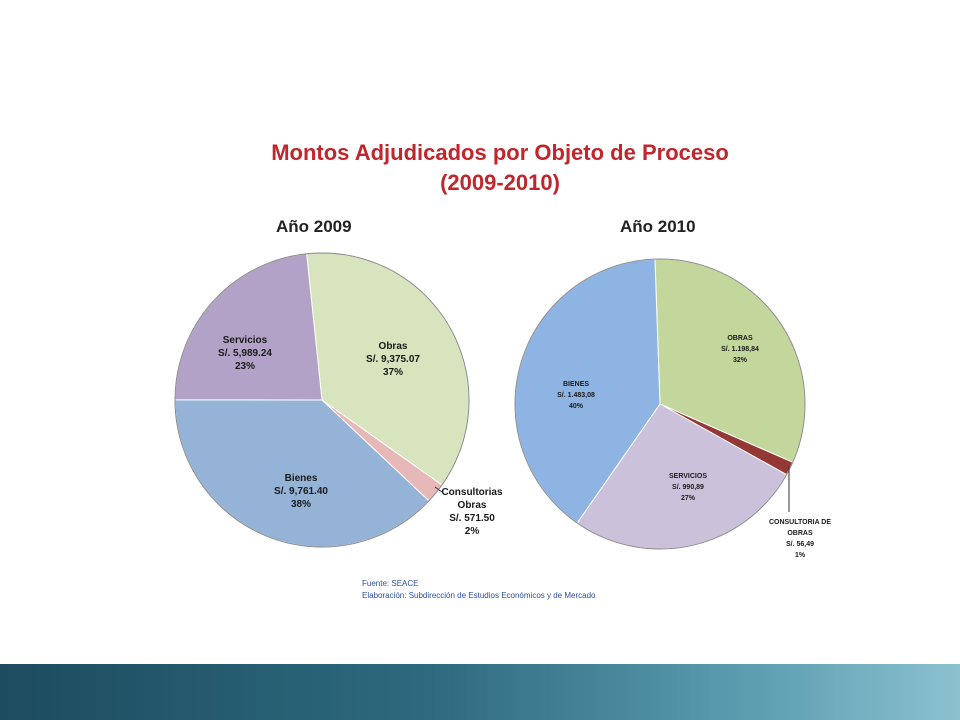  What do you see at coordinates (390, 583) in the screenshot?
I see `source-line1: Fuente: SEACE` at bounding box center [390, 583].